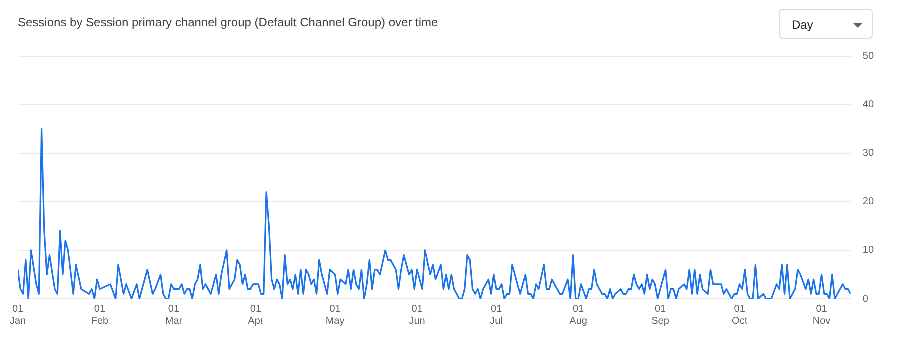 The height and width of the screenshot is (337, 900). What do you see at coordinates (579, 315) in the screenshot?
I see `x-tick-label: 01 Aug` at bounding box center [579, 315].